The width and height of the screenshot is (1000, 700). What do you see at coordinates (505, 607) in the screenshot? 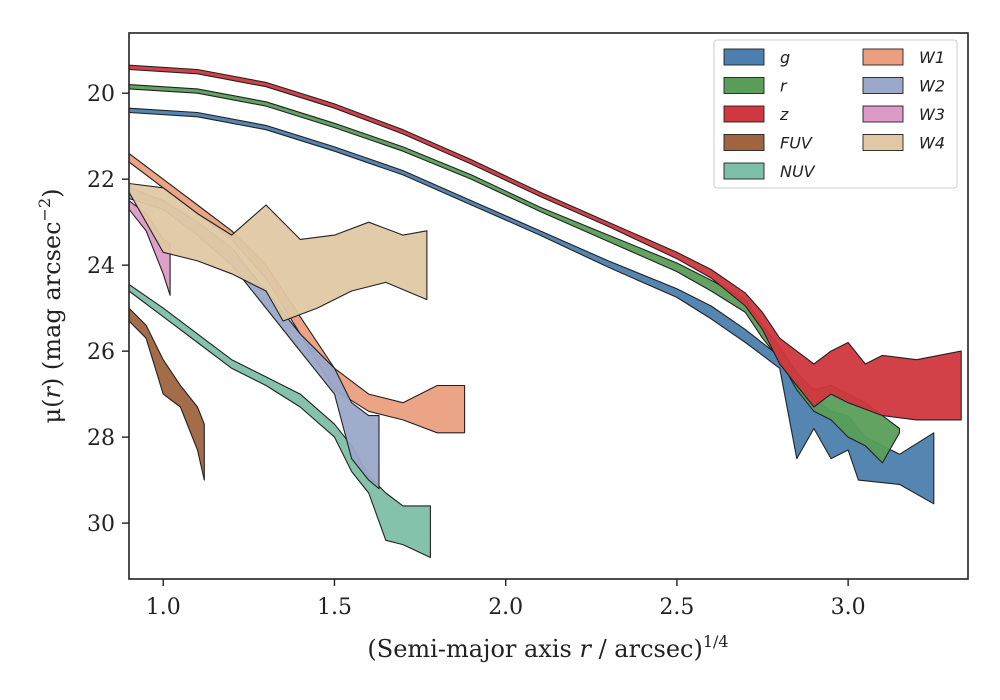
I see `x-tick-label: 2.0` at bounding box center [505, 607].